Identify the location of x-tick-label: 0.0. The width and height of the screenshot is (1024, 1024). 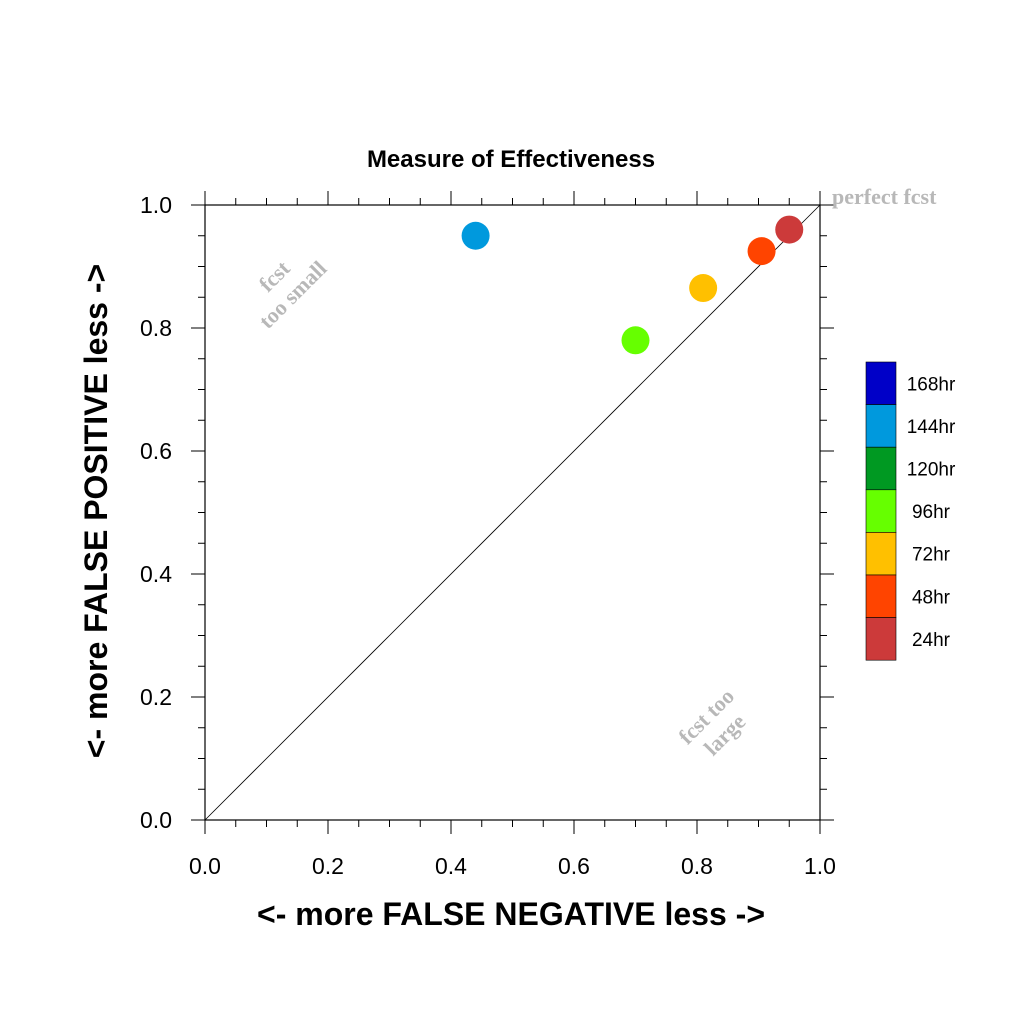
(205, 866).